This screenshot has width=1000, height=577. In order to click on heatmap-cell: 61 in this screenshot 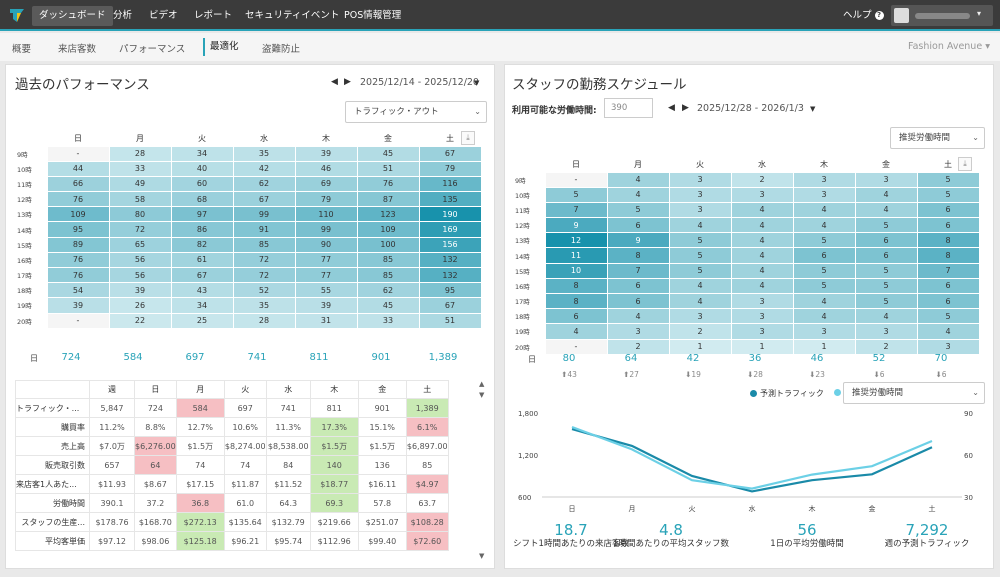, I will do `click(202, 260)`.